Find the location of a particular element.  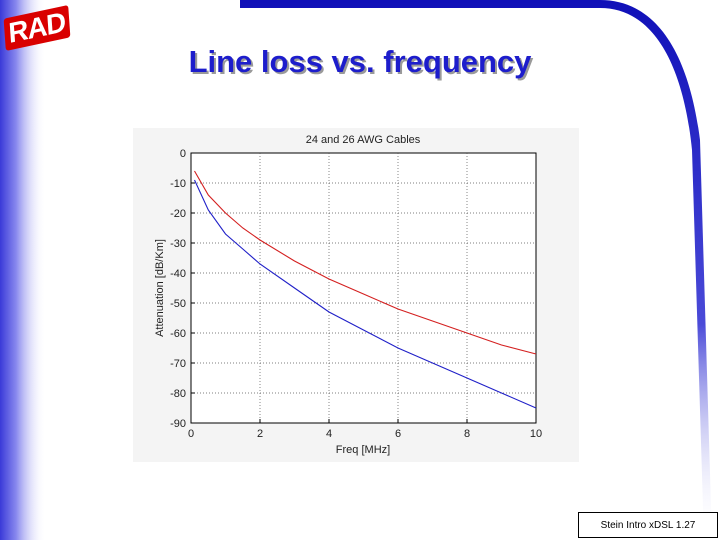

y-tick-label-9: -90 is located at coordinates (178, 424).